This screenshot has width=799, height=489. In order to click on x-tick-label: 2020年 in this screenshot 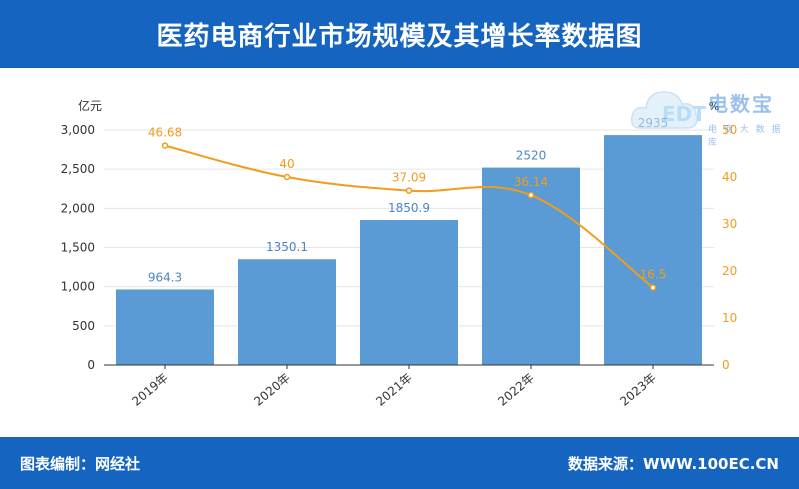, I will do `click(272, 390)`.